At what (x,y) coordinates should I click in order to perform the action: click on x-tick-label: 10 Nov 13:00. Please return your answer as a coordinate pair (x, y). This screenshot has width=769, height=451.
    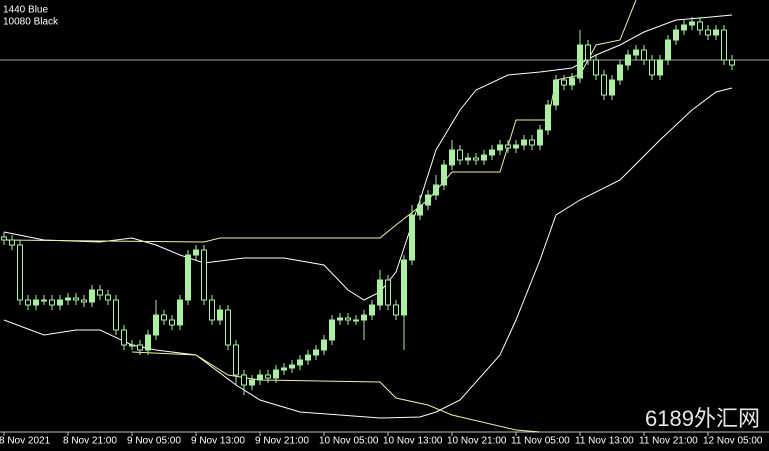
    Looking at the image, I should click on (413, 441).